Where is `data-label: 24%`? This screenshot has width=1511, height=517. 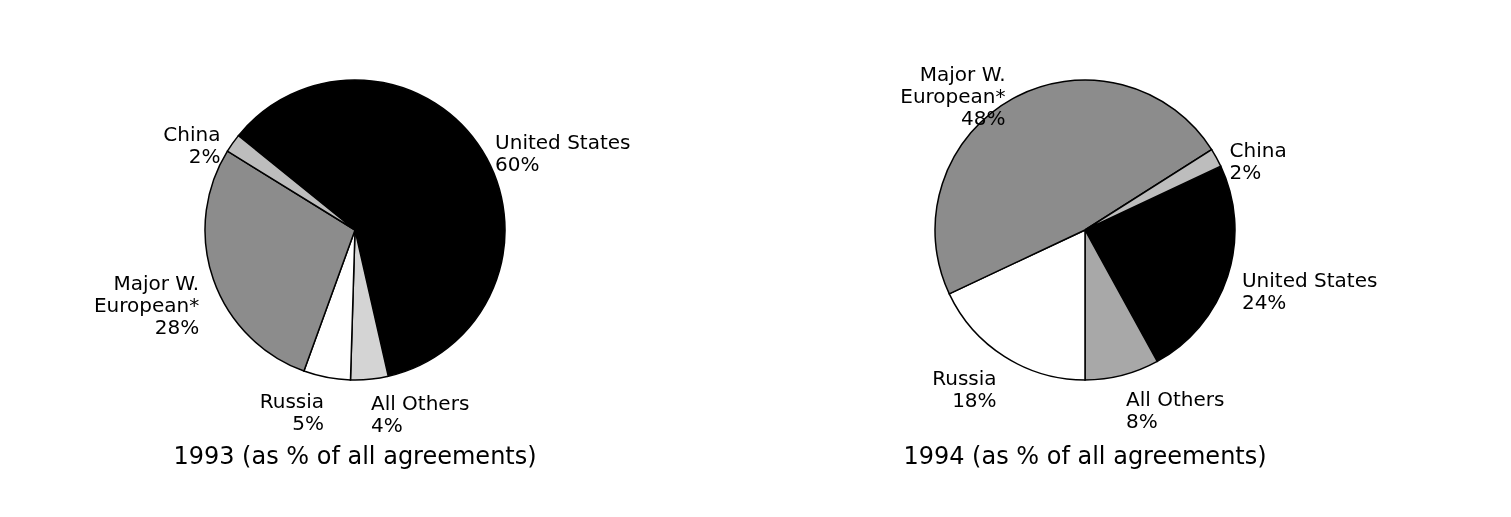
data-label: 24% is located at coordinates (1264, 301).